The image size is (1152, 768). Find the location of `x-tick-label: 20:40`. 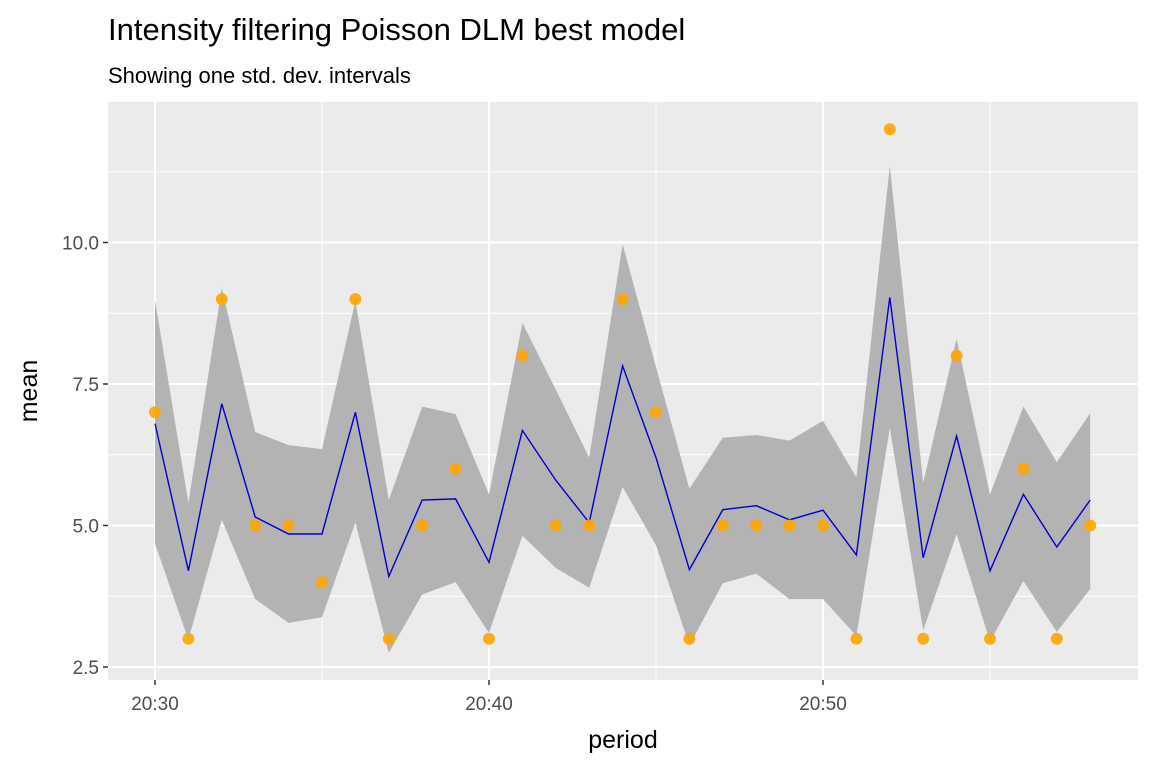

x-tick-label: 20:40 is located at coordinates (489, 704).